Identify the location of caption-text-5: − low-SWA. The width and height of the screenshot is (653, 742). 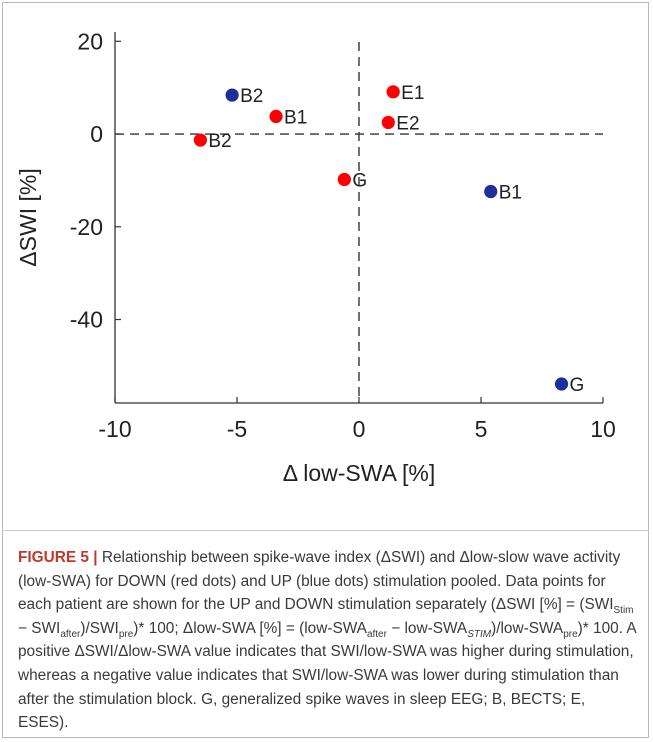
(427, 628).